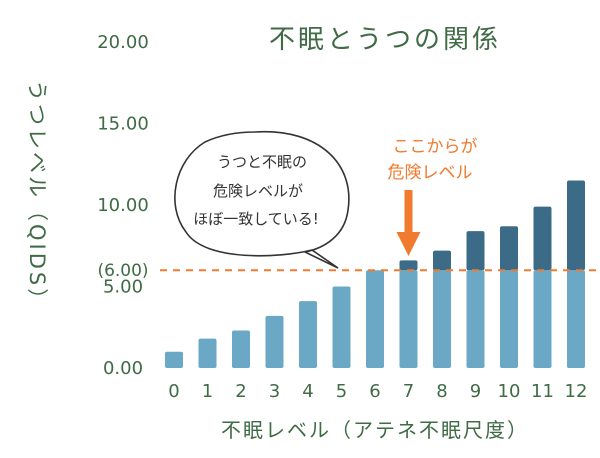  What do you see at coordinates (256, 219) in the screenshot?
I see `bubble-line-3: ほぼ一致している!` at bounding box center [256, 219].